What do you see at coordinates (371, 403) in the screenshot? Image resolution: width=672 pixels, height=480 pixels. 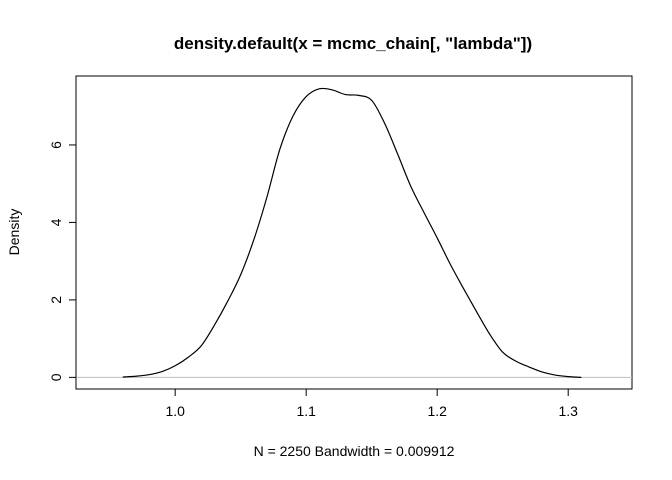 I see `x-axis: 1.0 1.1 1.2 1.3` at bounding box center [371, 403].